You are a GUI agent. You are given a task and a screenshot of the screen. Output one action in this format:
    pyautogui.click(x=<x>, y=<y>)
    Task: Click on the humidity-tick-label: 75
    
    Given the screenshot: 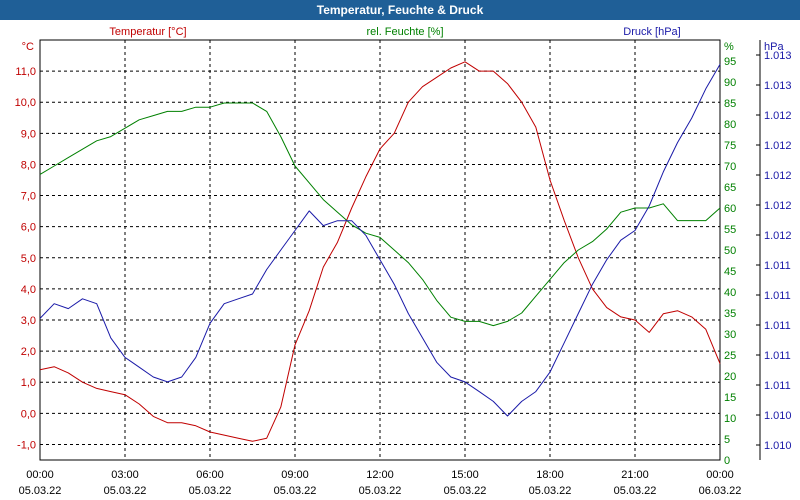 What is the action you would take?
    pyautogui.click(x=730, y=146)
    